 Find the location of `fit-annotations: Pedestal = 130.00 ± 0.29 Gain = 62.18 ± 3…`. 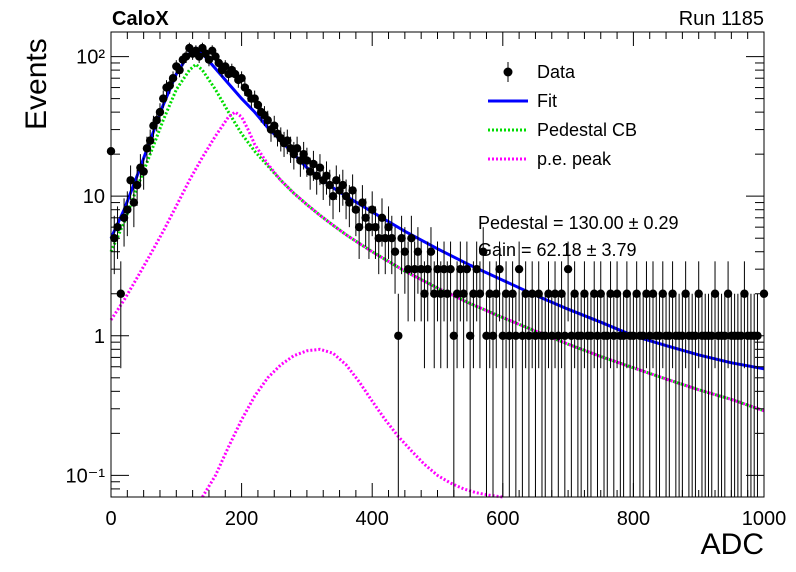

fit-annotations: Pedestal = 130.00 ± 0.29 Gain = 62.18 ± 3… is located at coordinates (578, 236).